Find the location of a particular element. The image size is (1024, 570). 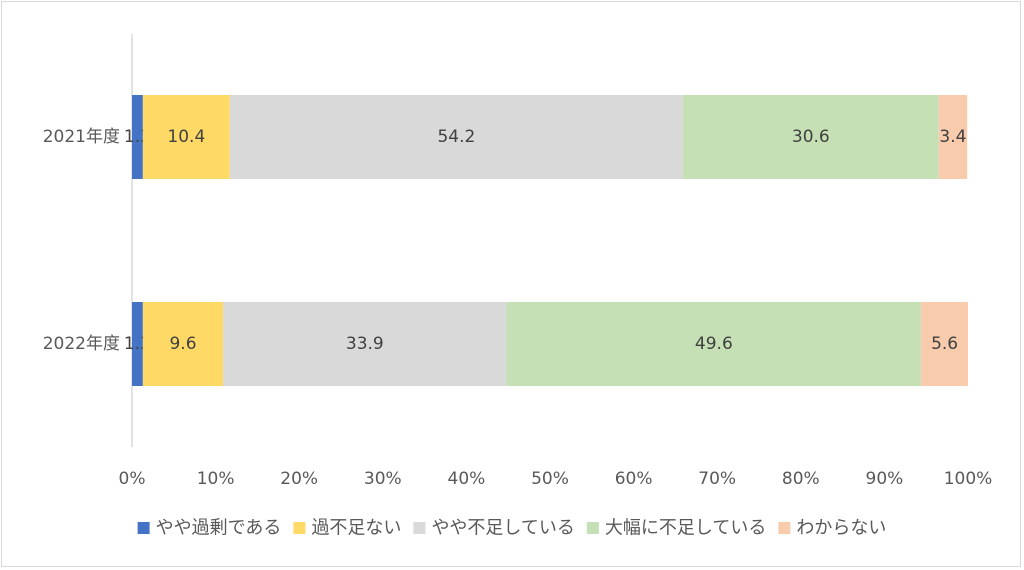

x-tick-label: 100% is located at coordinates (968, 479).